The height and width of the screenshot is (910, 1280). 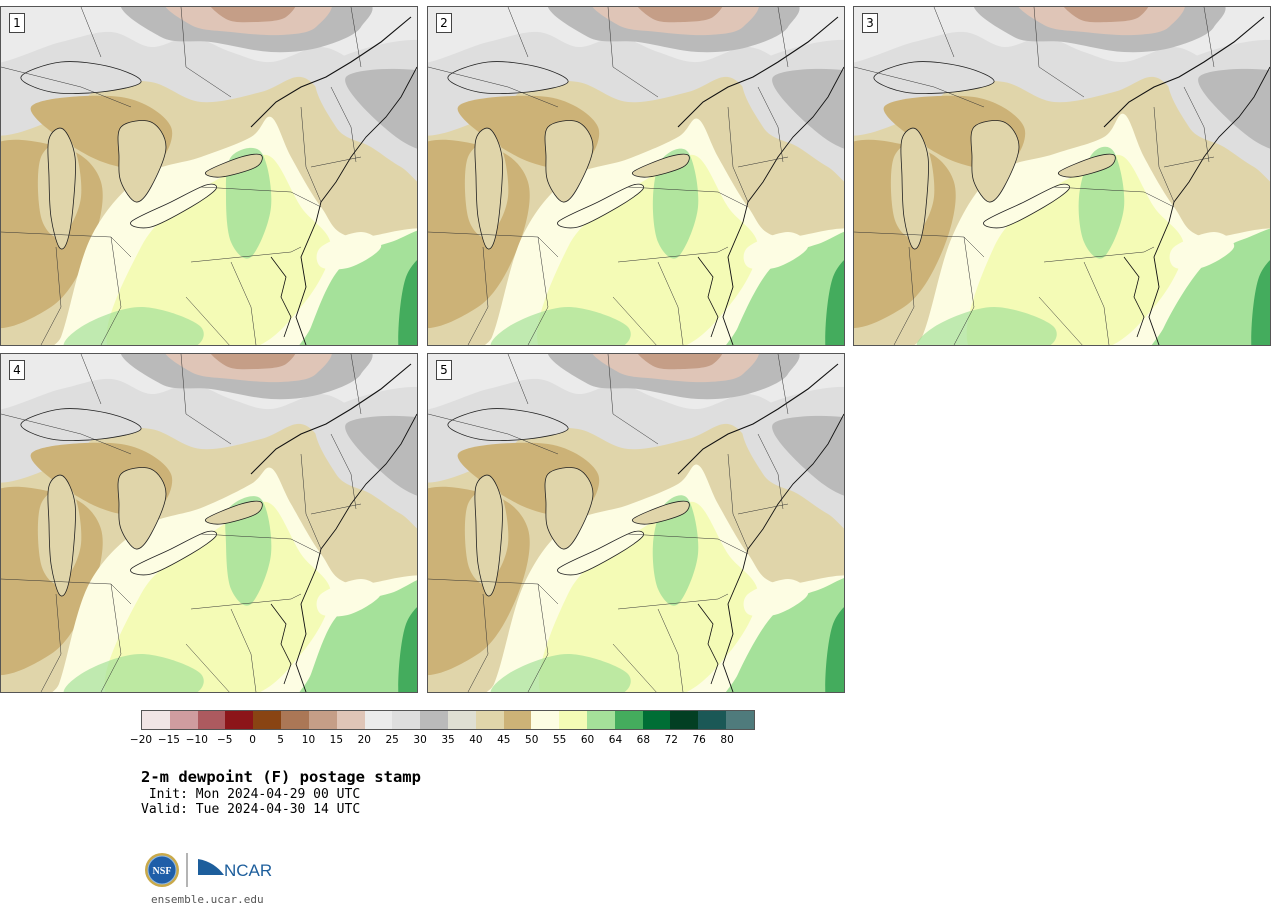 What do you see at coordinates (308, 740) in the screenshot?
I see `colorbar-tick-label: 10` at bounding box center [308, 740].